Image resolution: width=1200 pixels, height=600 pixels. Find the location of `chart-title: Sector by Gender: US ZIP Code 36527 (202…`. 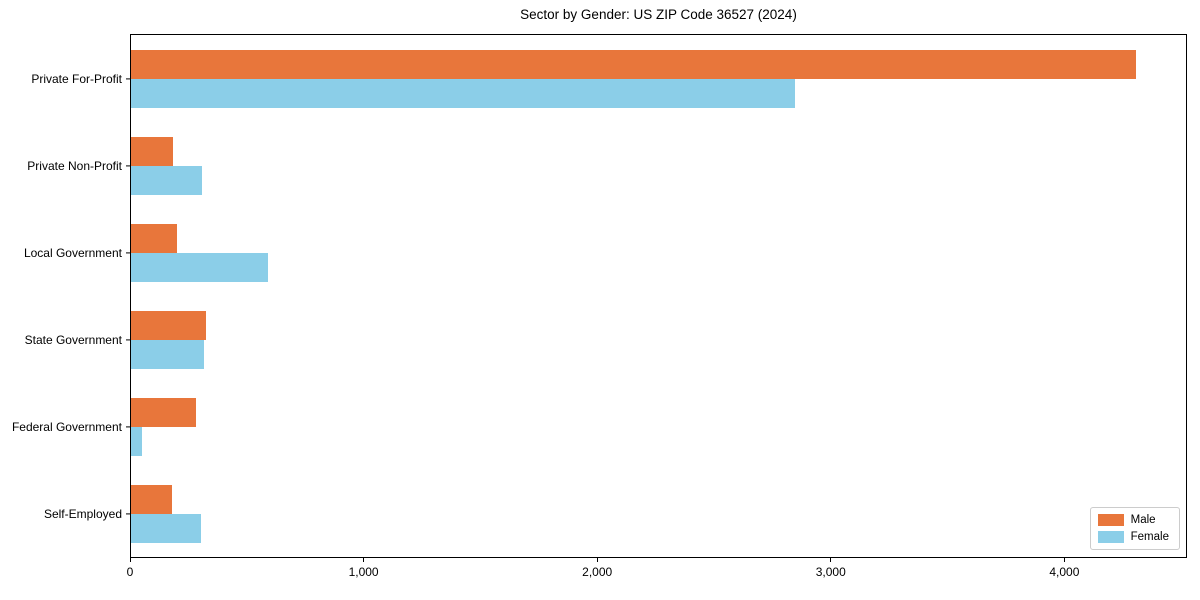

chart-title: Sector by Gender: US ZIP Code 36527 (202… is located at coordinates (658, 14).